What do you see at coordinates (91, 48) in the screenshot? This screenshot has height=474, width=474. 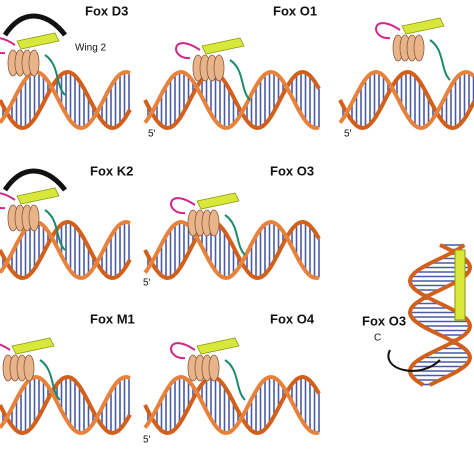 I see `label: Wing 2` at bounding box center [91, 48].